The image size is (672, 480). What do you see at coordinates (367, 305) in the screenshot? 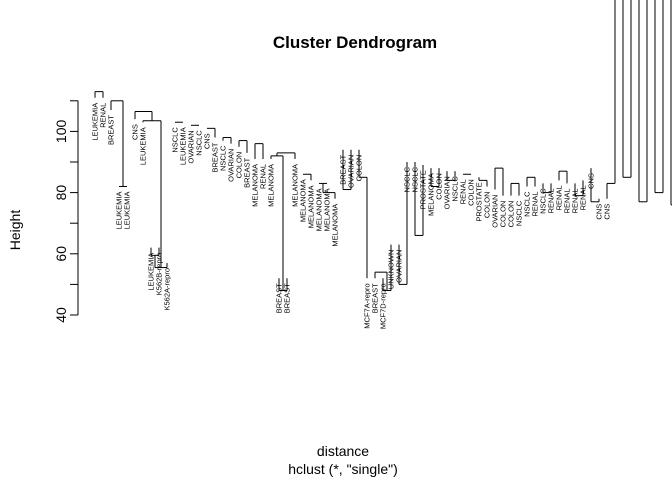
I see `leaf-label: MCF7A-repro` at bounding box center [367, 305].